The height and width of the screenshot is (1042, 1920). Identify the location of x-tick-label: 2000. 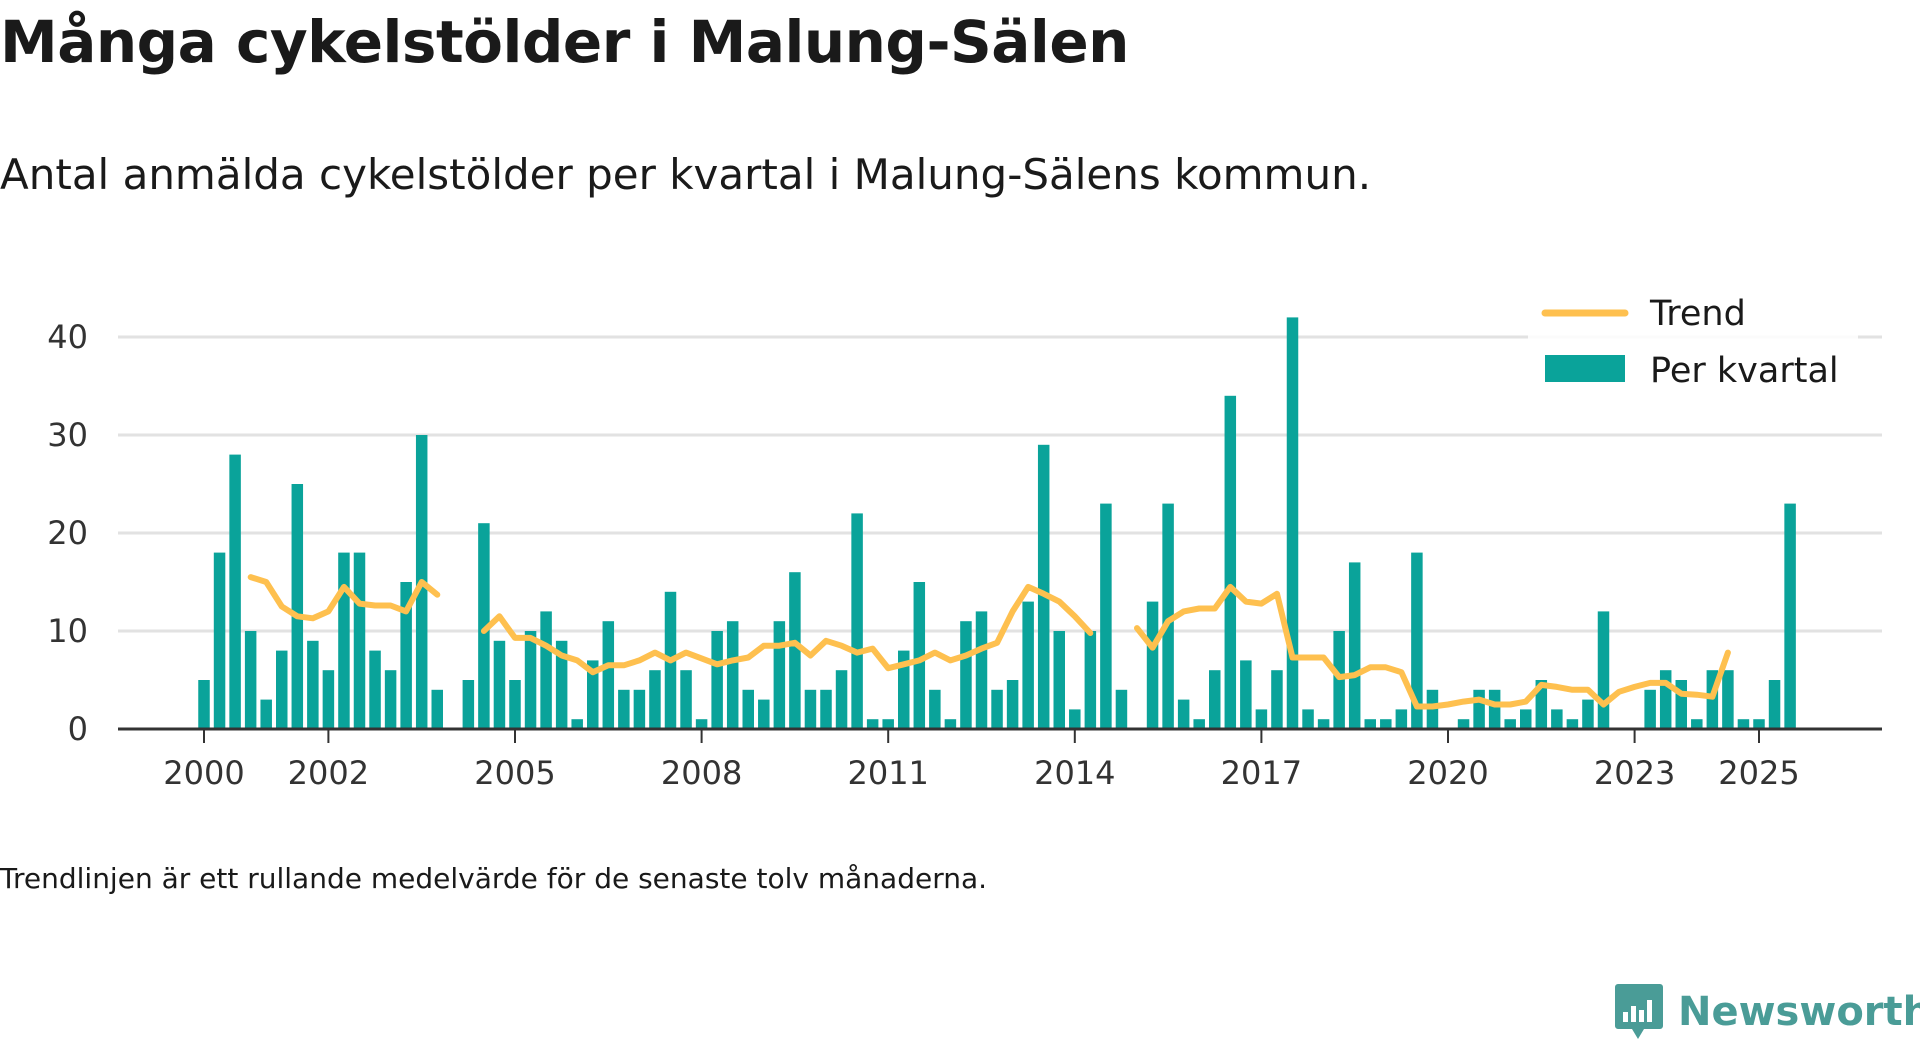
(203, 773).